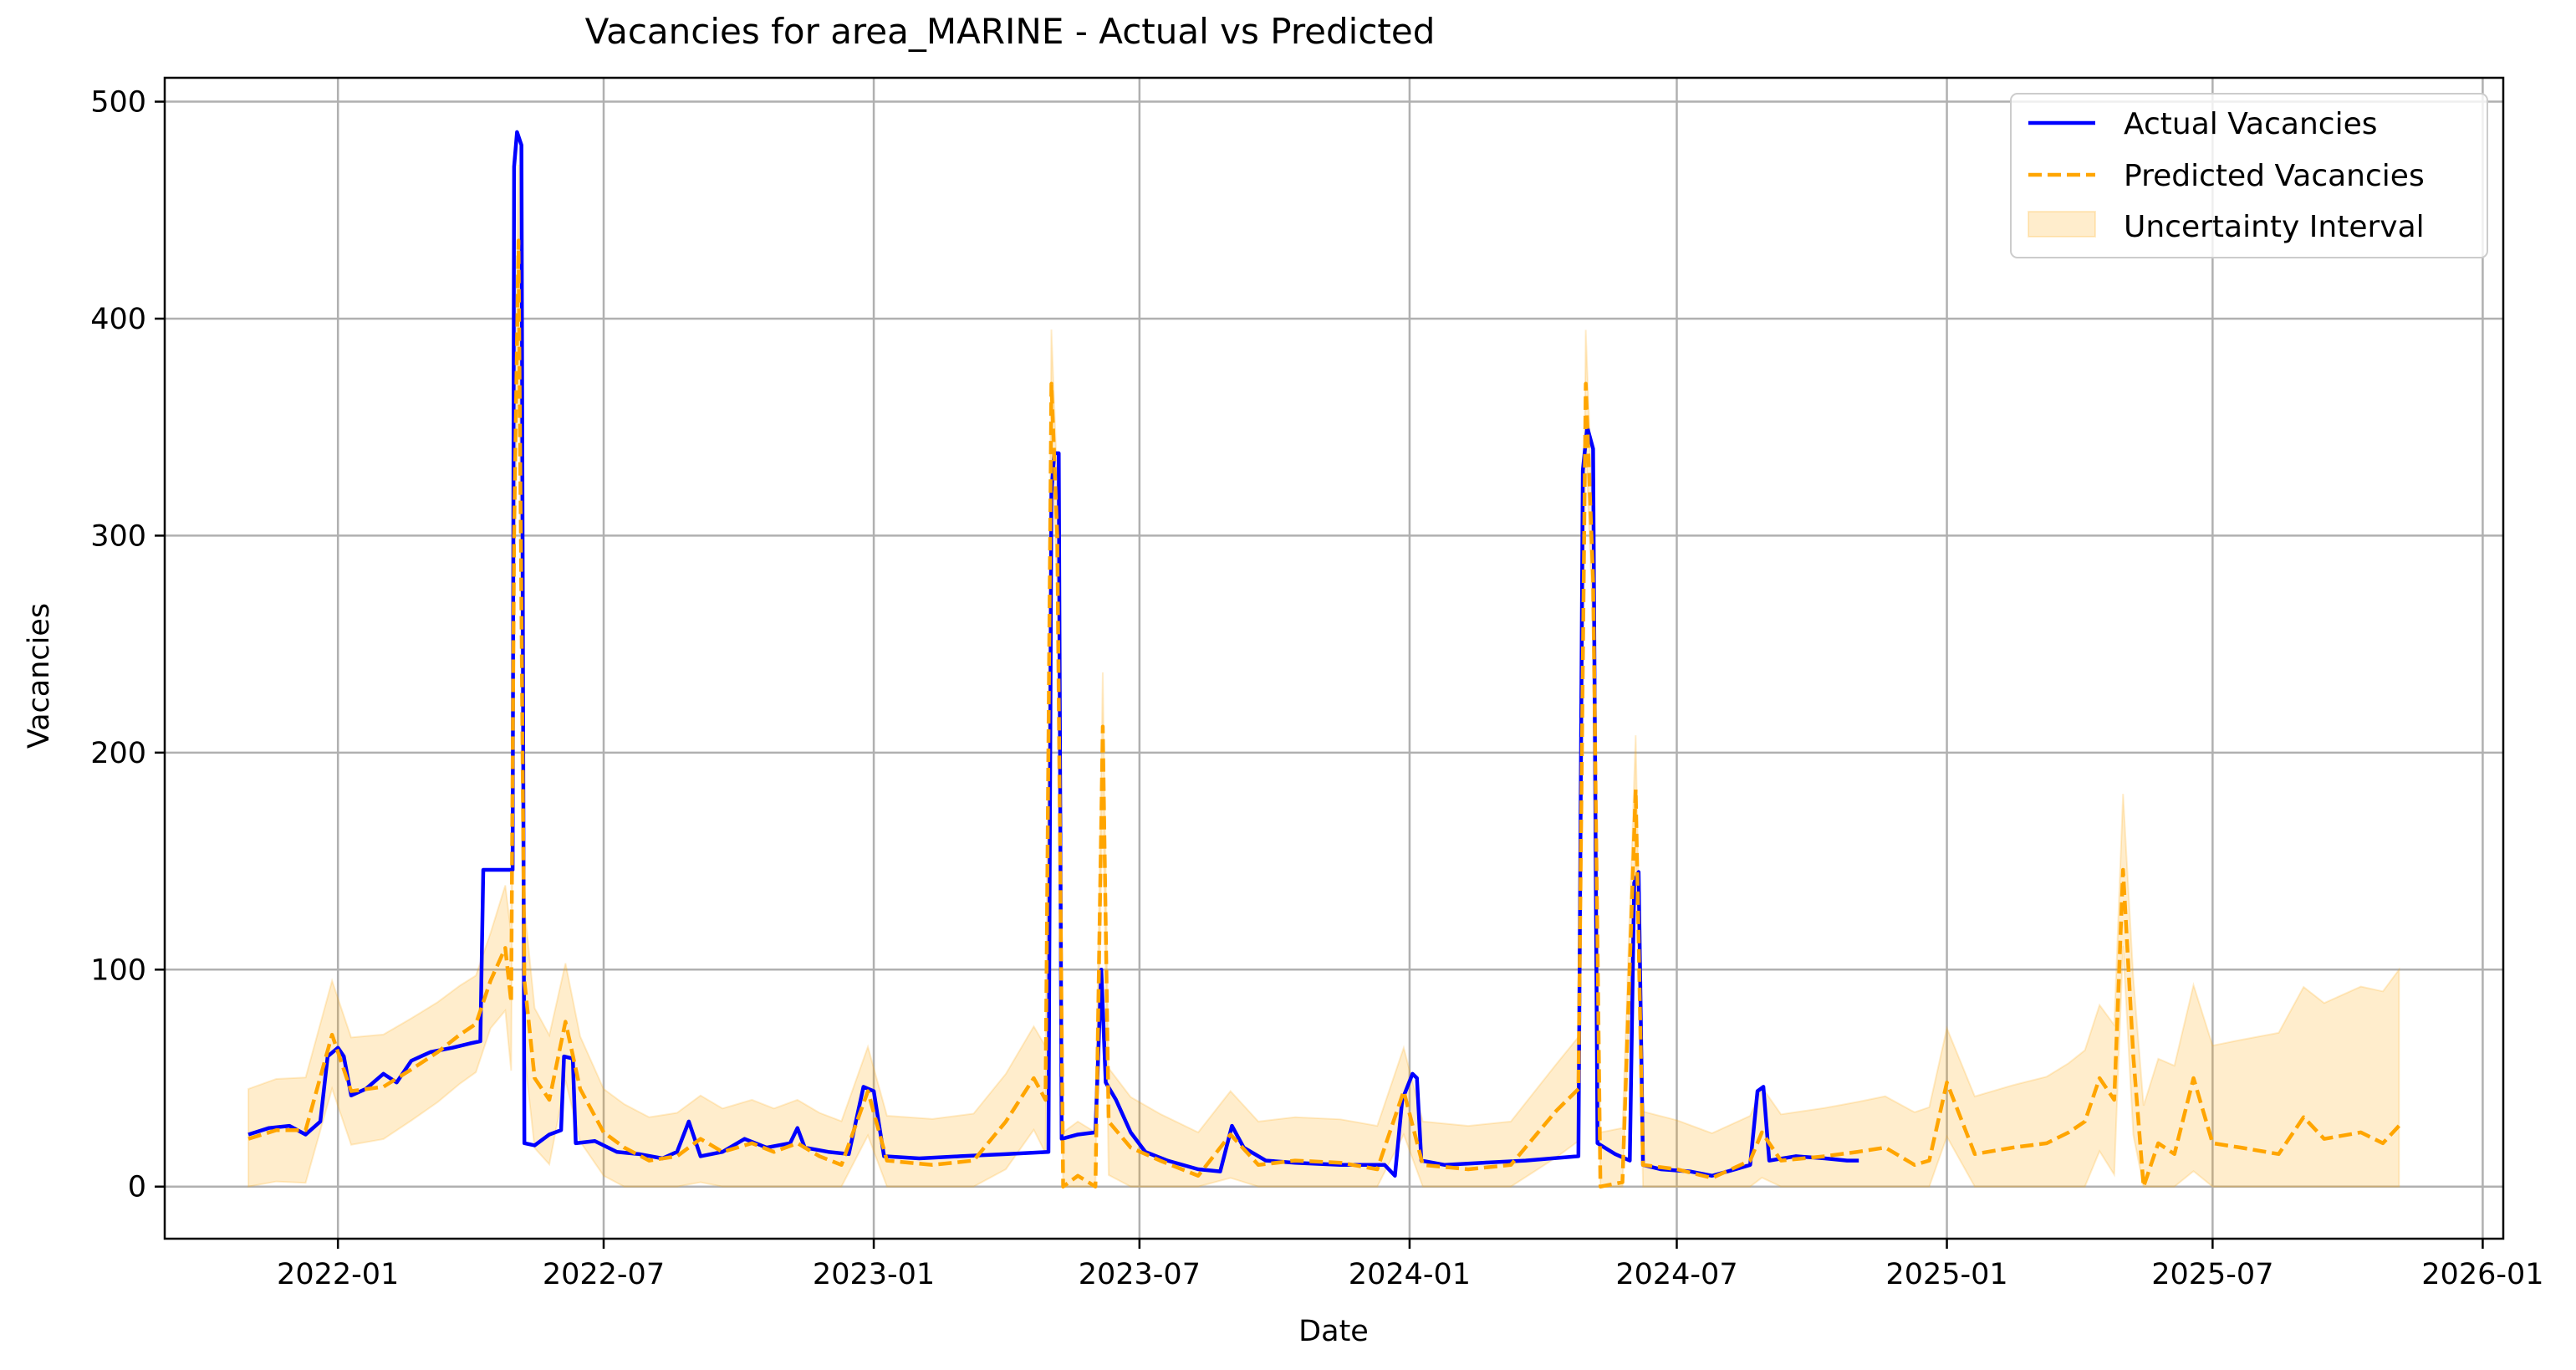  What do you see at coordinates (604, 1274) in the screenshot?
I see `x-tick-label: 2022-07` at bounding box center [604, 1274].